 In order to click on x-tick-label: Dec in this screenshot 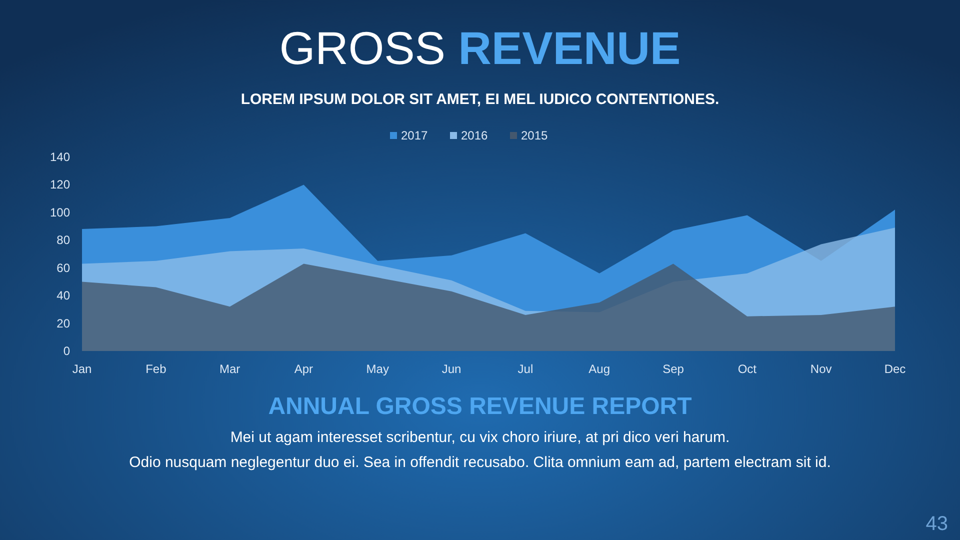, I will do `click(895, 369)`.